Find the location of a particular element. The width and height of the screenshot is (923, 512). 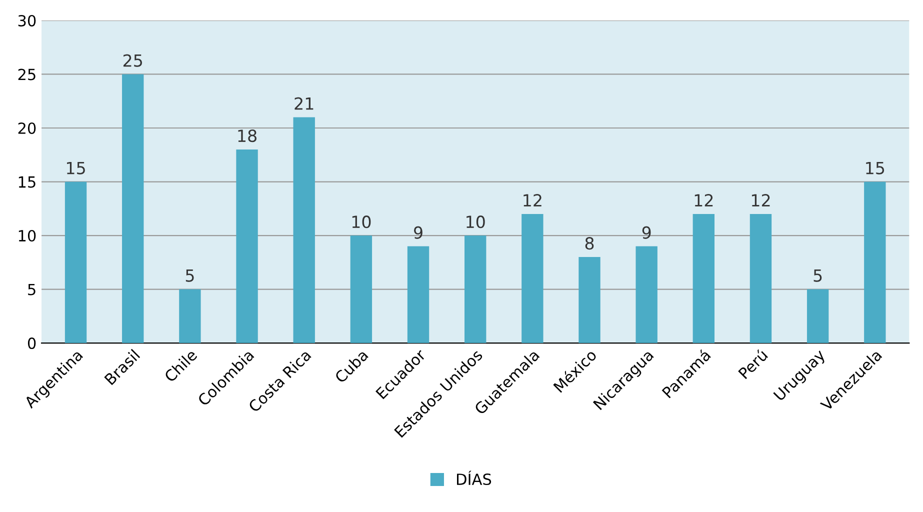

legend-label: DÍAS is located at coordinates (474, 478).